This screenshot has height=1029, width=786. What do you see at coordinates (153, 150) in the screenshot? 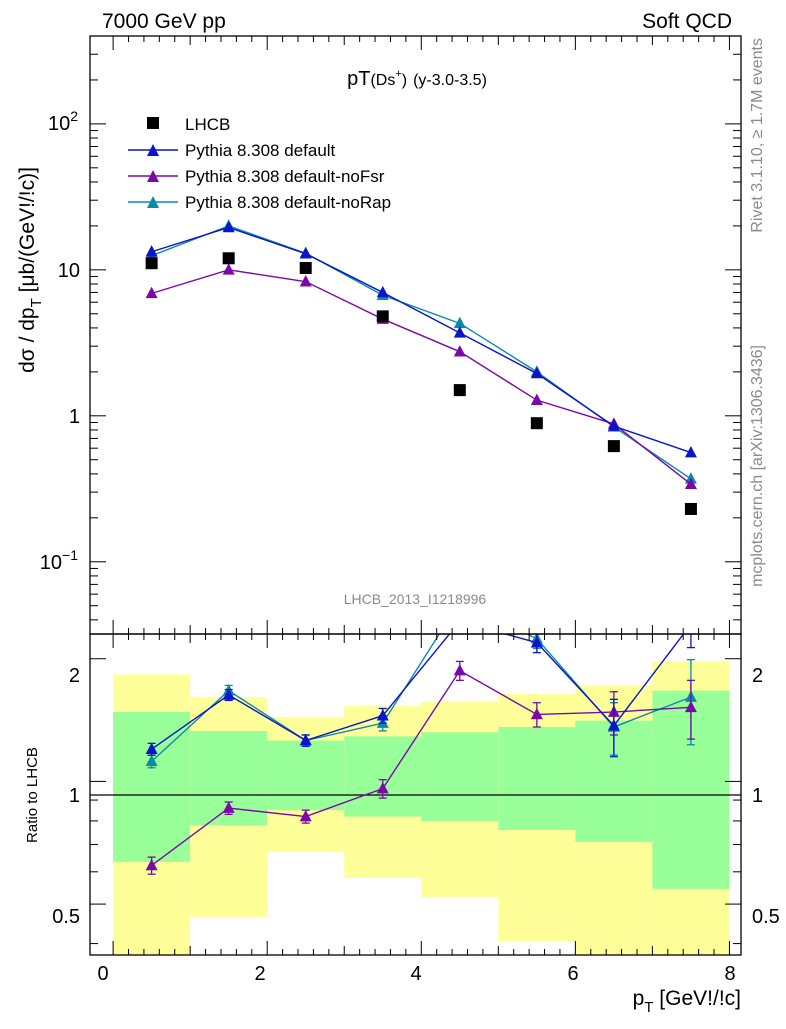
I see `legend-marker-default` at bounding box center [153, 150].